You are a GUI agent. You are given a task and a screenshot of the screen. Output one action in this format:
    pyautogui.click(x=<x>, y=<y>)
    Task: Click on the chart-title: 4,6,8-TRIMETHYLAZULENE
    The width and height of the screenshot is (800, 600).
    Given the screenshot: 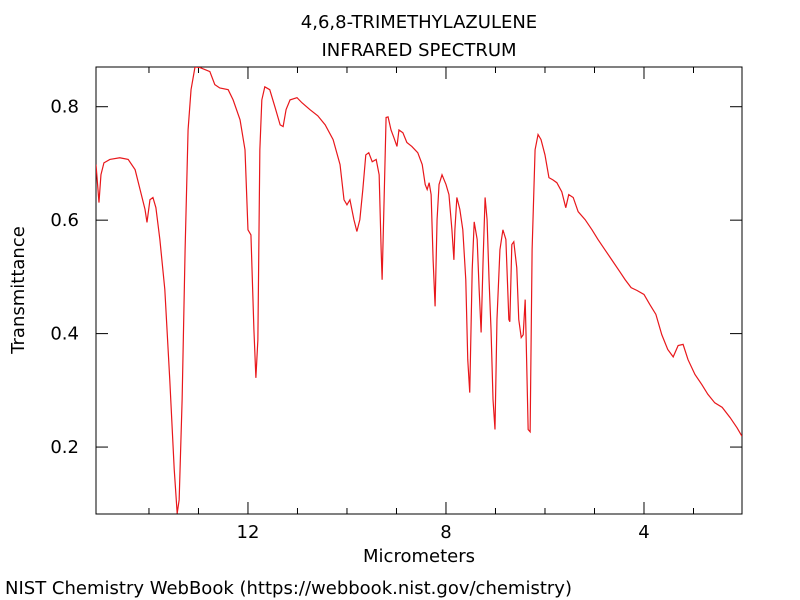 What is the action you would take?
    pyautogui.click(x=419, y=22)
    